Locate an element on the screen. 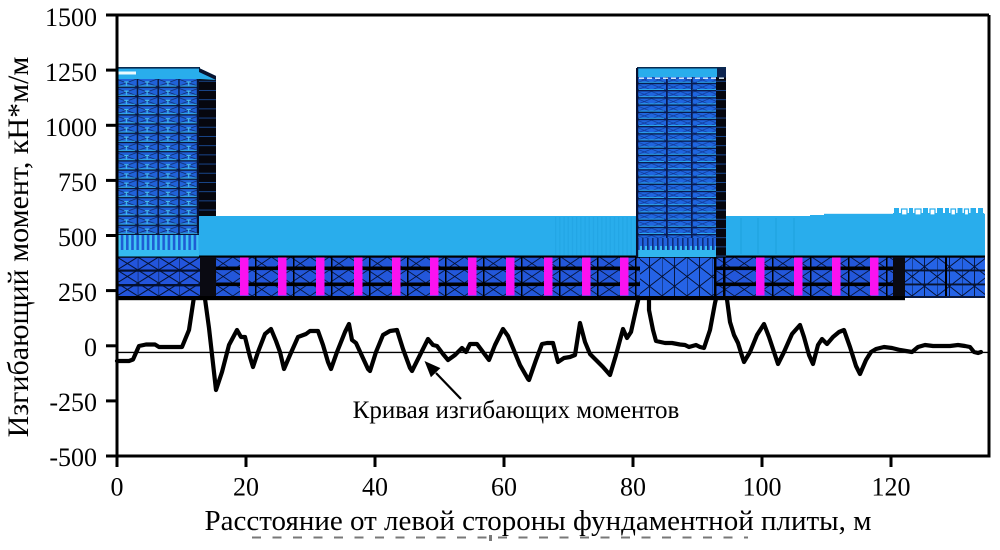 The width and height of the screenshot is (1000, 550). svg-text: 100 is located at coordinates (762, 487).